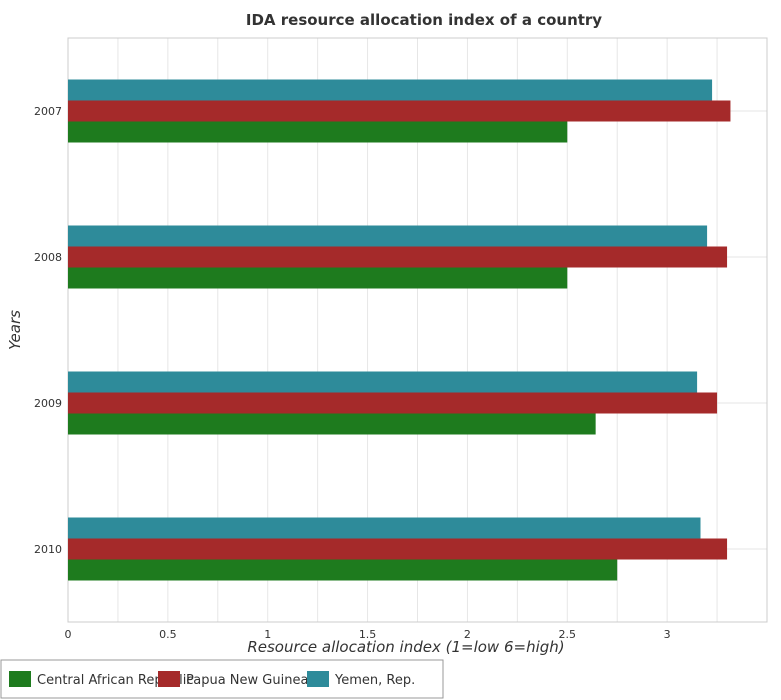 This screenshot has width=781, height=700. I want to click on y-tick-label: 2010, so click(48, 549).